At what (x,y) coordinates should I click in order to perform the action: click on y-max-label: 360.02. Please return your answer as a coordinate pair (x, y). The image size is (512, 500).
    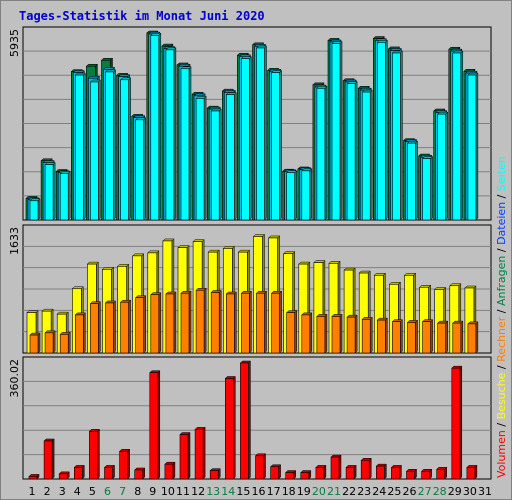
    Looking at the image, I should click on (14, 378).